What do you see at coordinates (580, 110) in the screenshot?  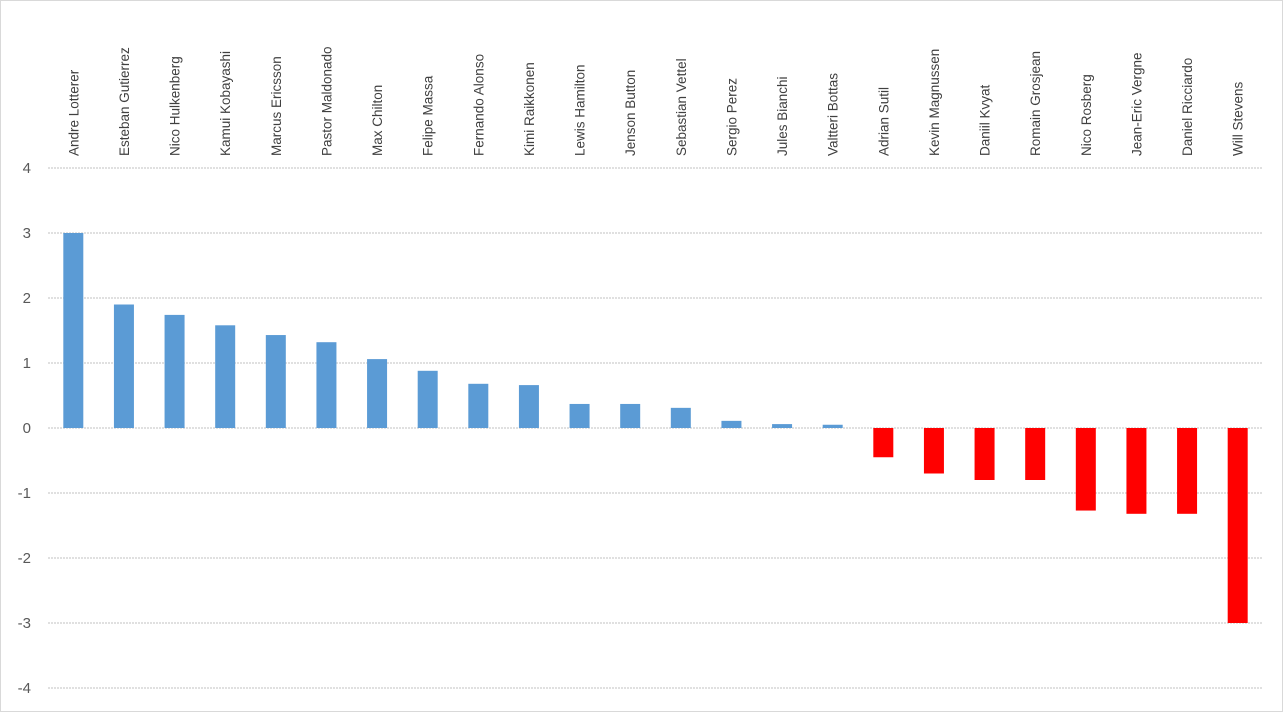 I see `category-label: Lewis Hamilton` at bounding box center [580, 110].